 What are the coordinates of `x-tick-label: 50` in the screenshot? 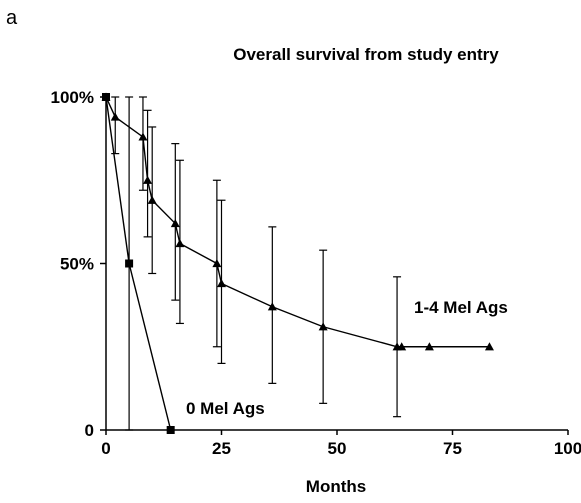 It's located at (337, 448).